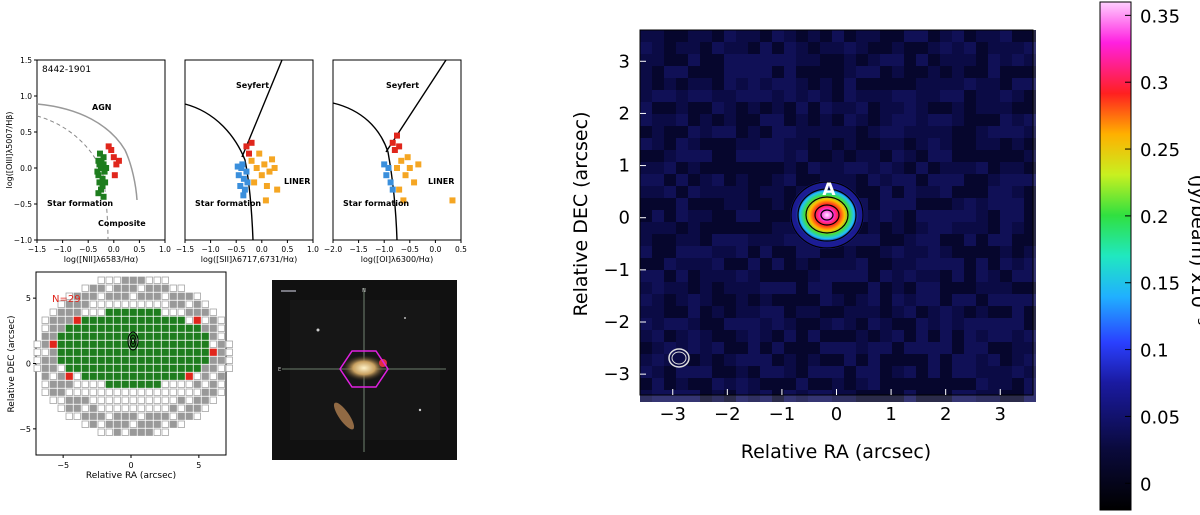 The width and height of the screenshot is (1200, 515). Describe the element at coordinates (249, 259) in the screenshot. I see `bpt-sii-xlabel: log([SII]λ6717,6731/Hα)` at that location.